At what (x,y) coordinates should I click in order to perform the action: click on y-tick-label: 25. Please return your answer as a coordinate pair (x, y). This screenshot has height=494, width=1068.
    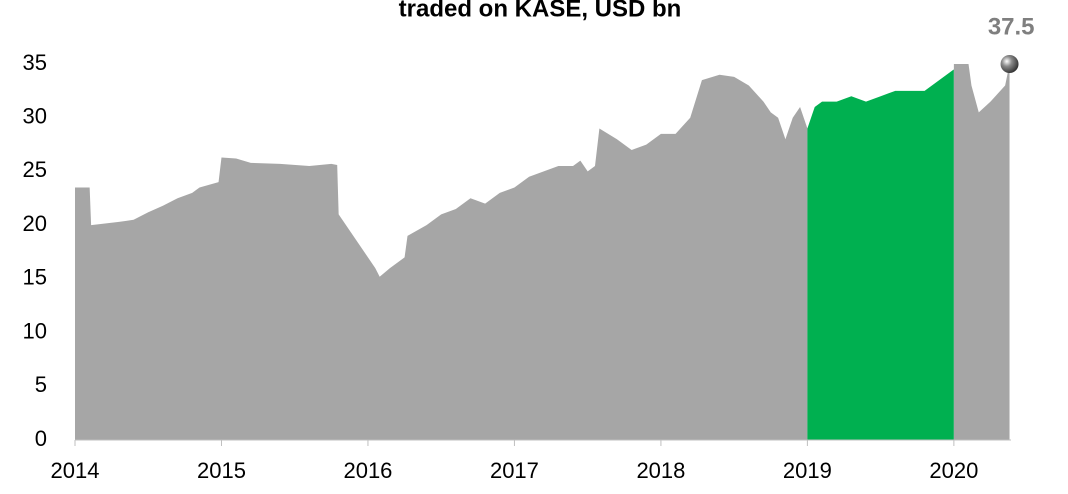
    Looking at the image, I should click on (35, 169).